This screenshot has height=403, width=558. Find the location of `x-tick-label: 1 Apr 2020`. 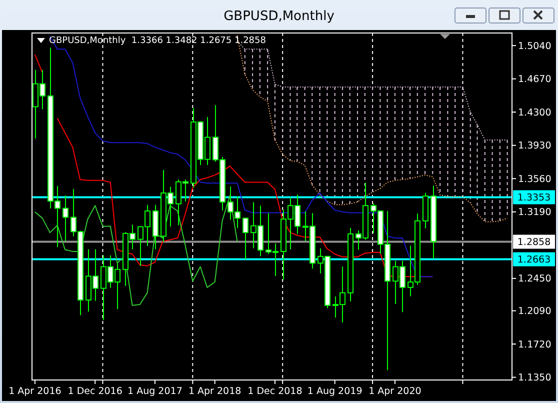

x-tick-label: 1 Apr 2020 is located at coordinates (395, 391).